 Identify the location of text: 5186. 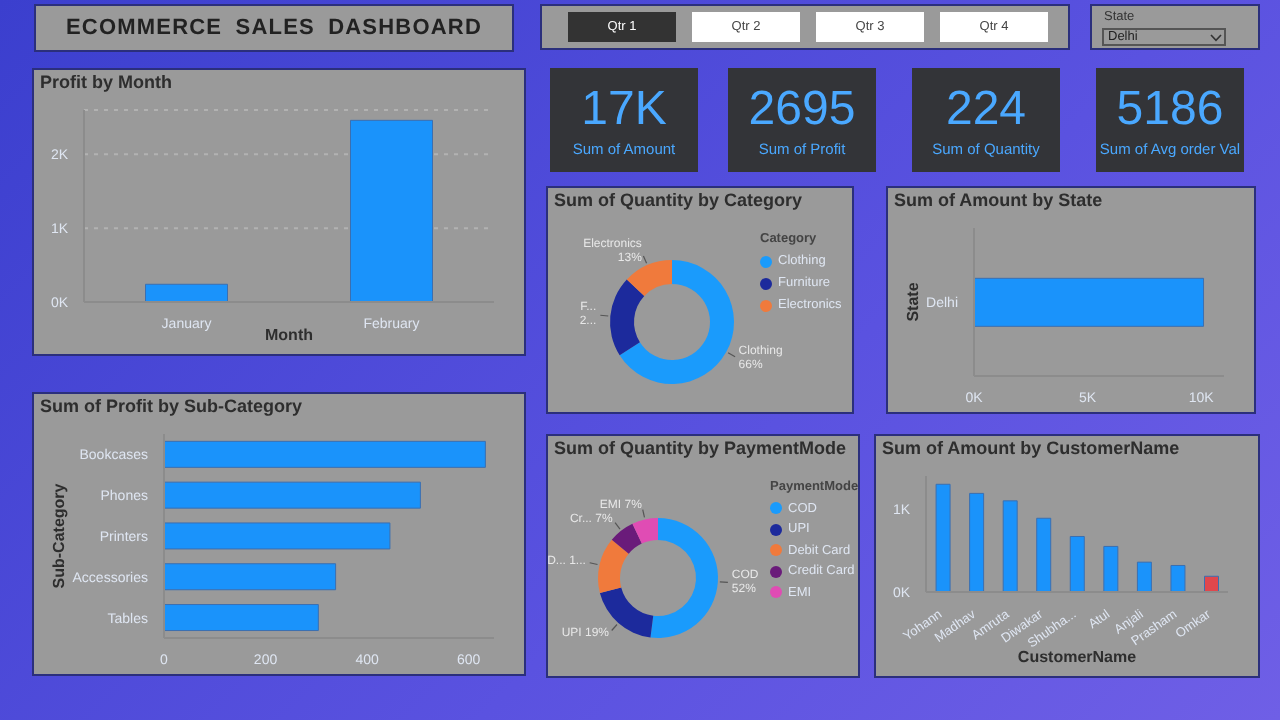
(1170, 110).